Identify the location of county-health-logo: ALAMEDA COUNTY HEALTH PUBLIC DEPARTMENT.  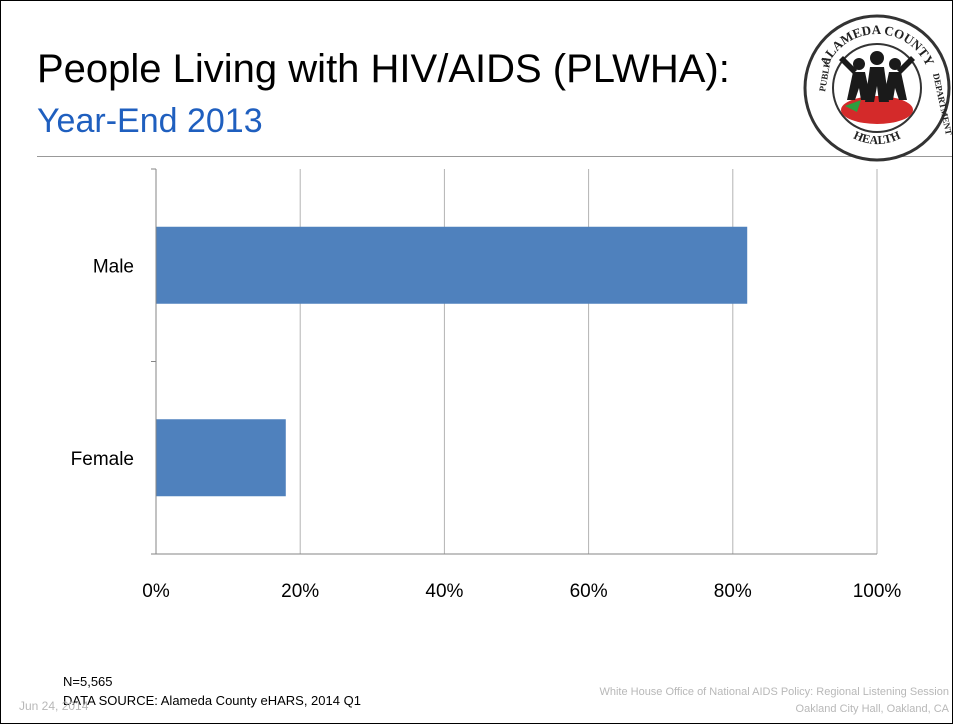
(877, 88).